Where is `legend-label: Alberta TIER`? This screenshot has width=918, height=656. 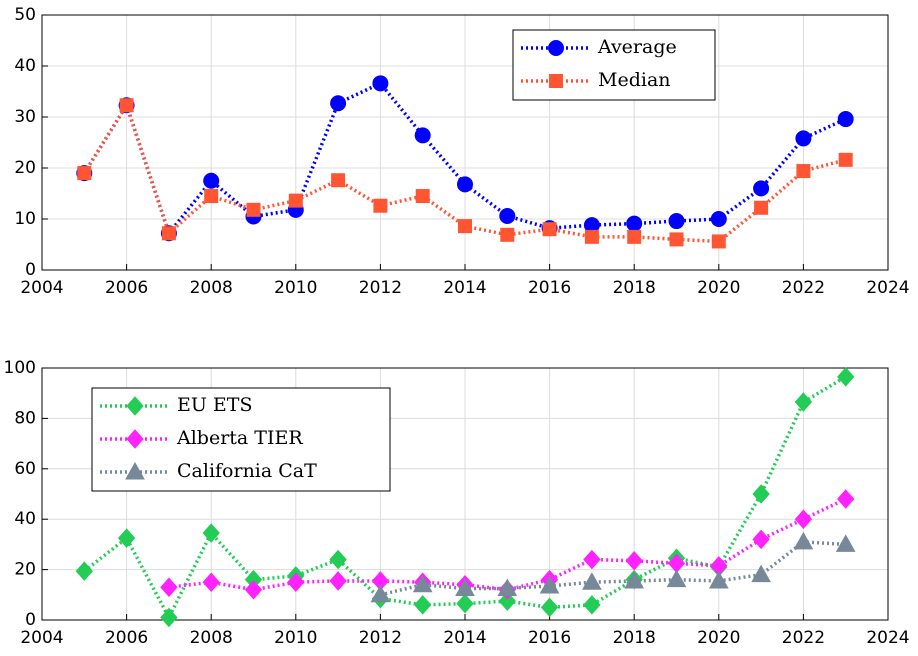 legend-label: Alberta TIER is located at coordinates (239, 438).